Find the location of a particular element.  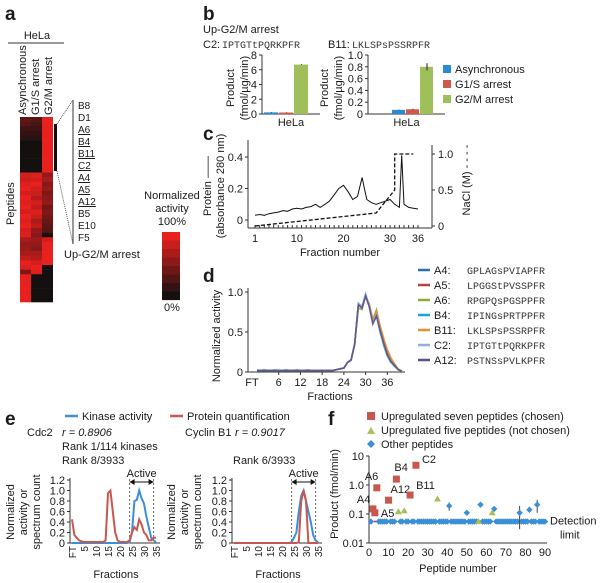

legend-label: G1/S arrest is located at coordinates (483, 85).